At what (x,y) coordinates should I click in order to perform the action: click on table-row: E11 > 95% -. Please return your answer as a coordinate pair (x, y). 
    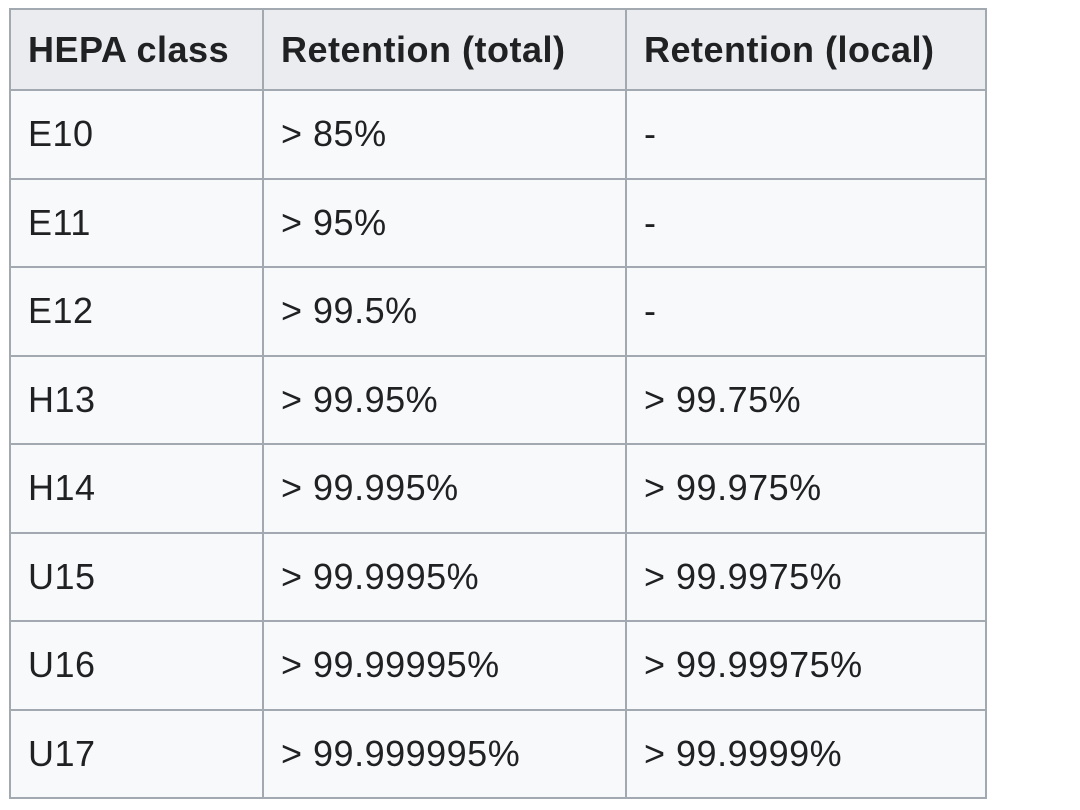
    Looking at the image, I should click on (498, 222).